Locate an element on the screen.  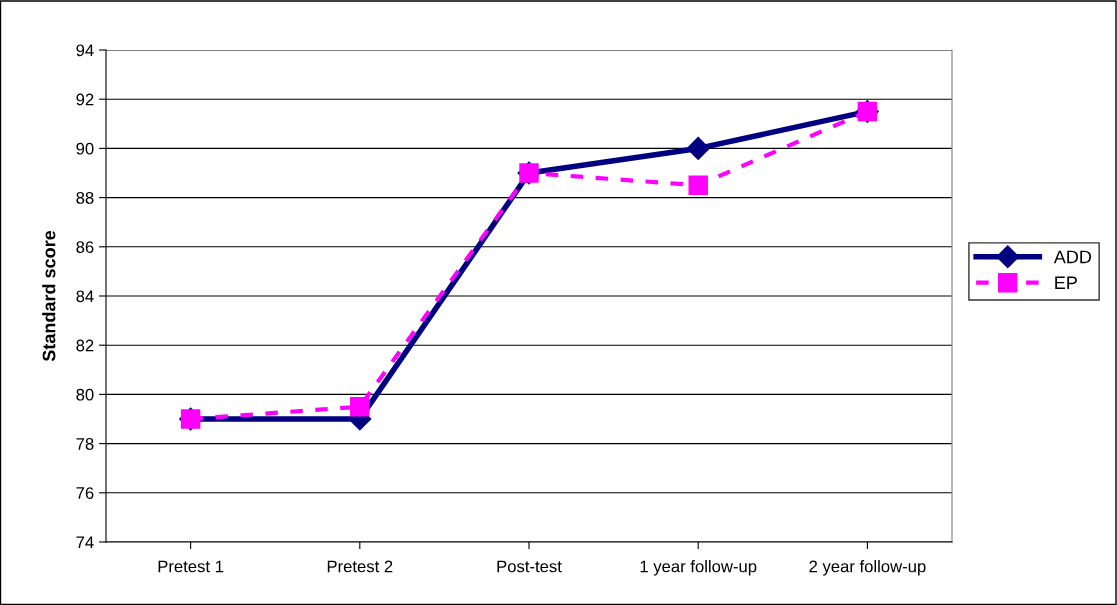
y-tick-label: 76 is located at coordinates (85, 493).